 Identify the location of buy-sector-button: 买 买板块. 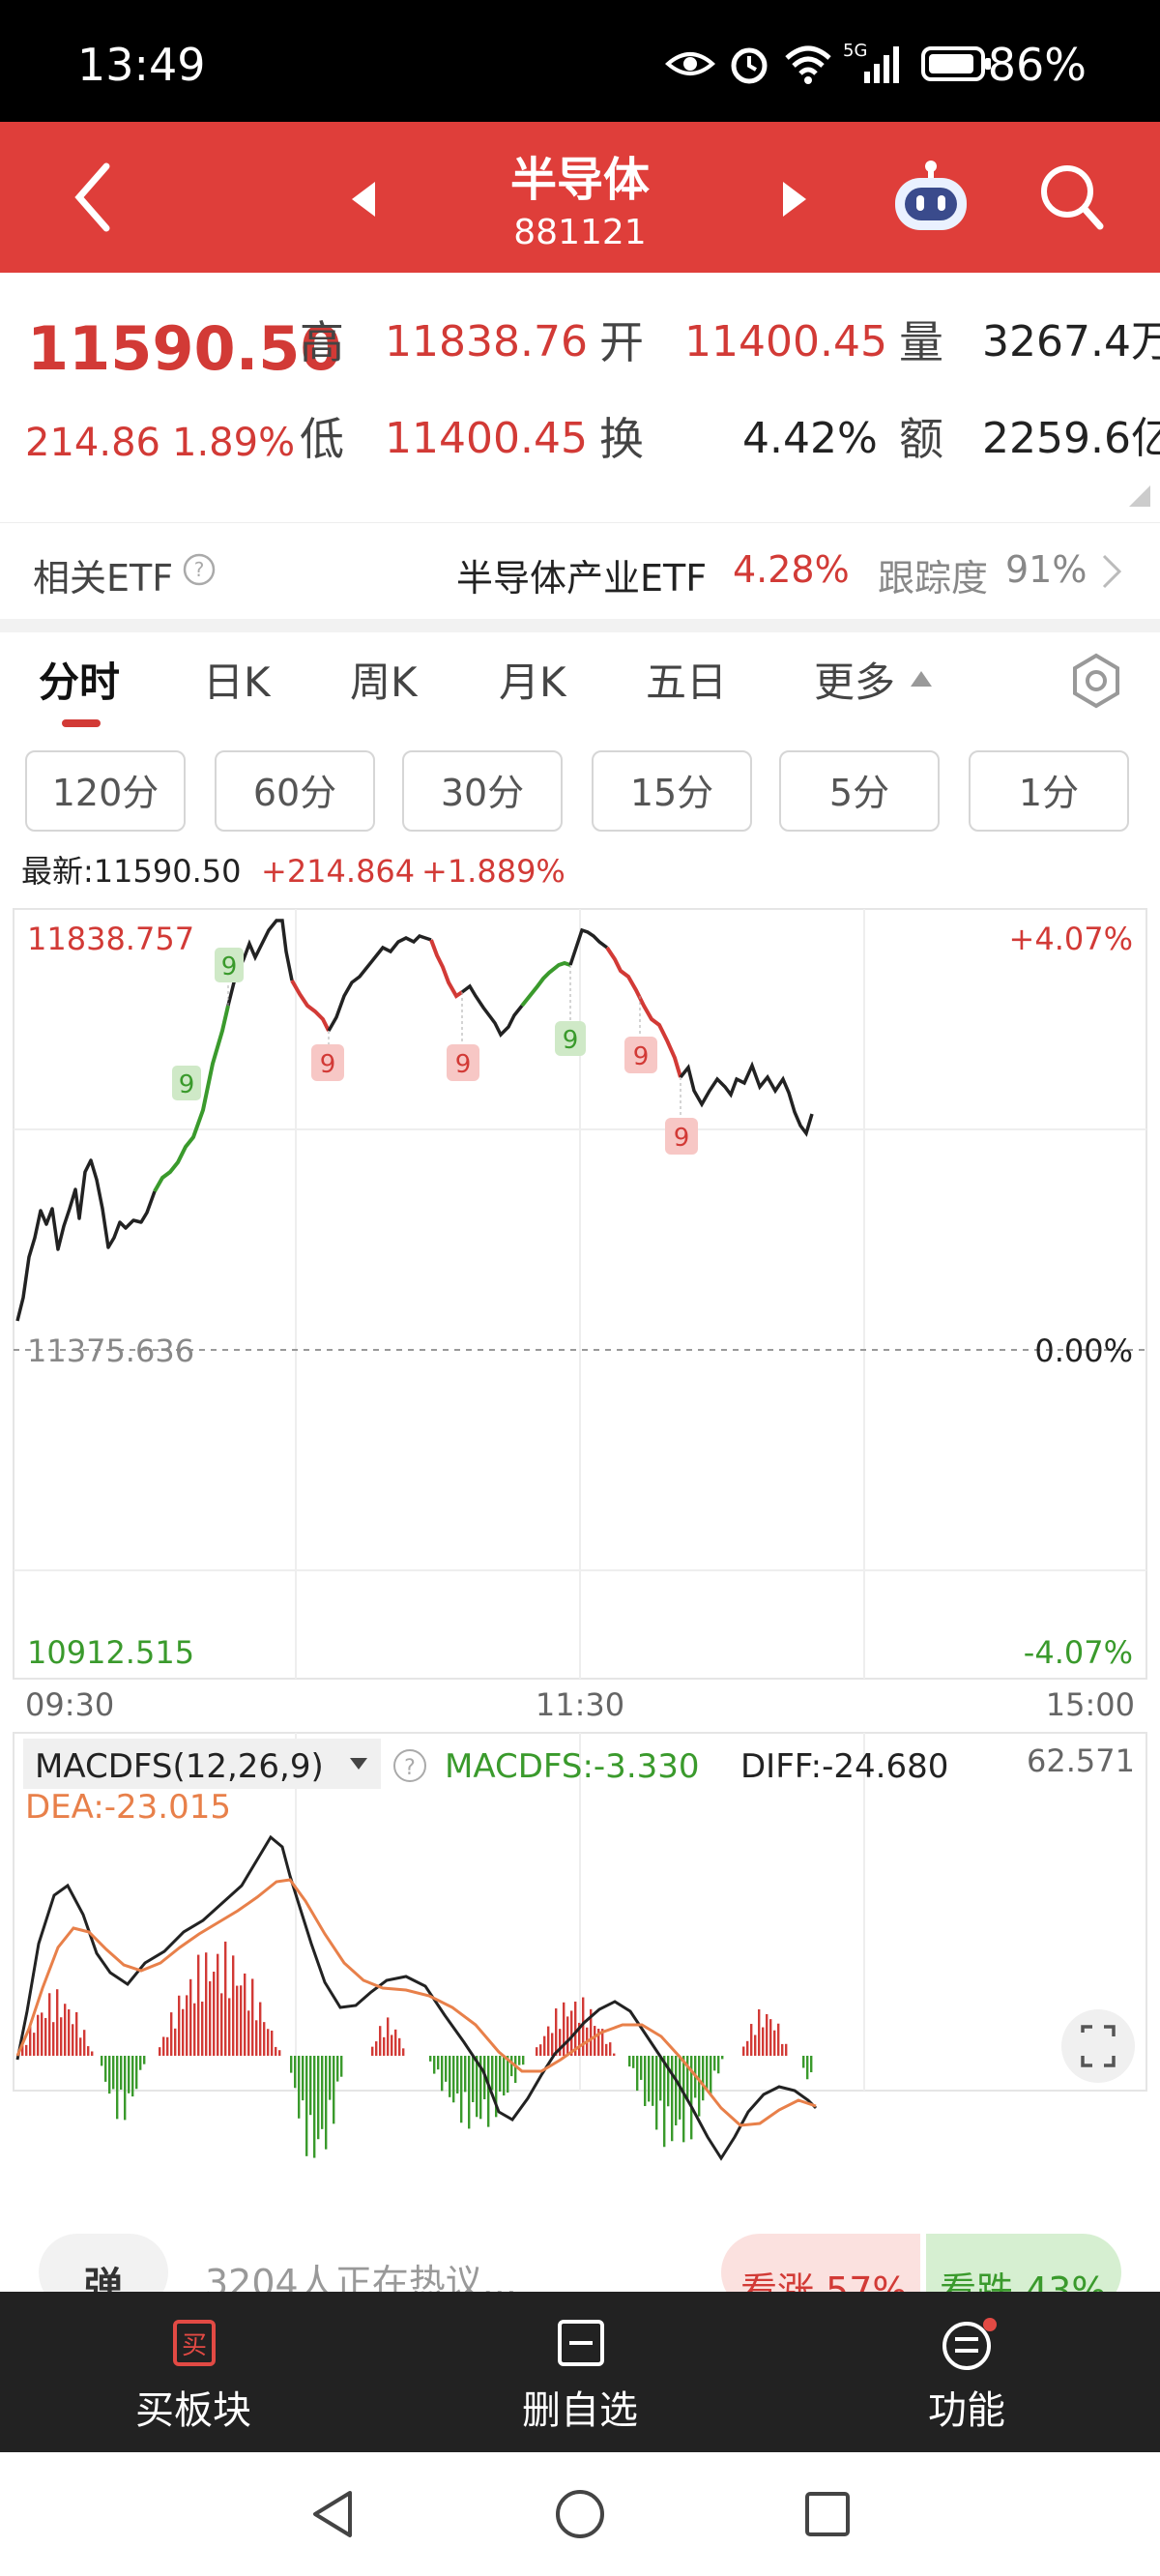
(193, 2372).